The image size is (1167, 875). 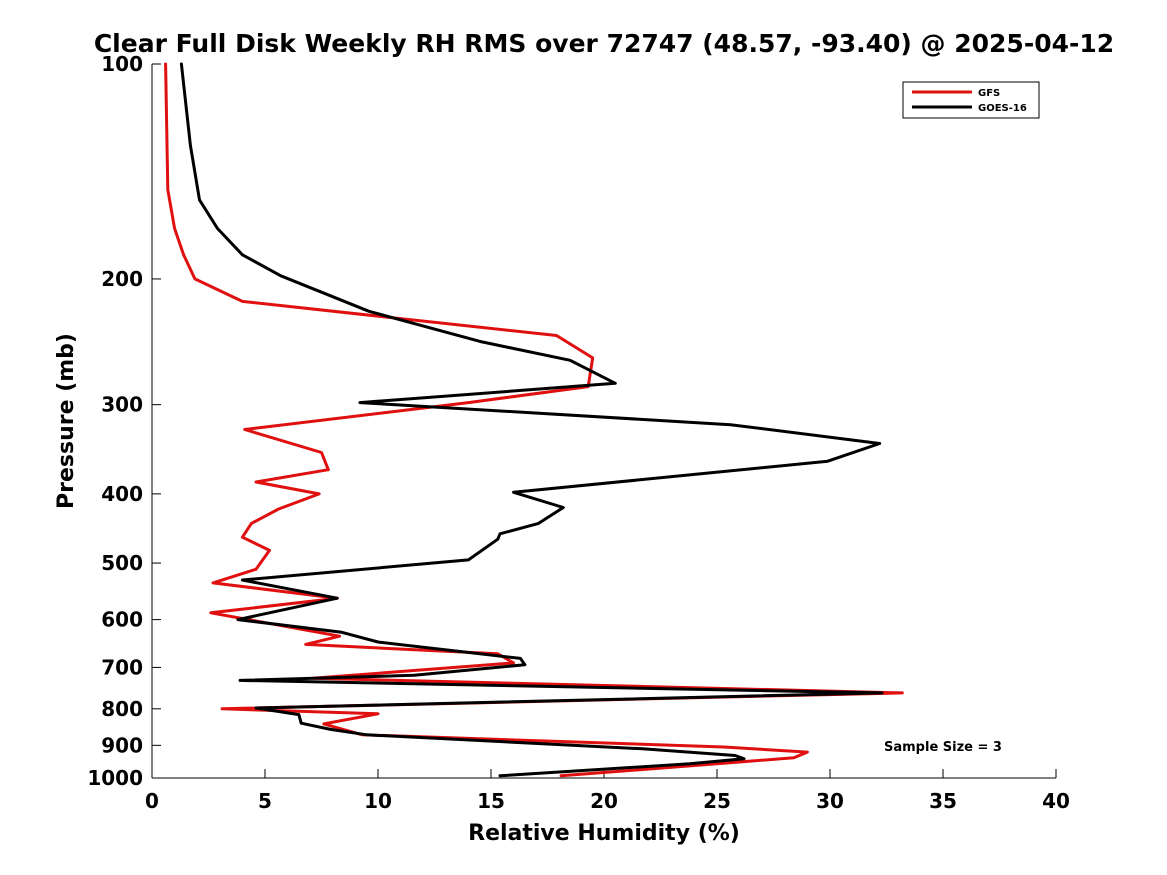 I want to click on y-tick-label: 700, so click(x=122, y=667).